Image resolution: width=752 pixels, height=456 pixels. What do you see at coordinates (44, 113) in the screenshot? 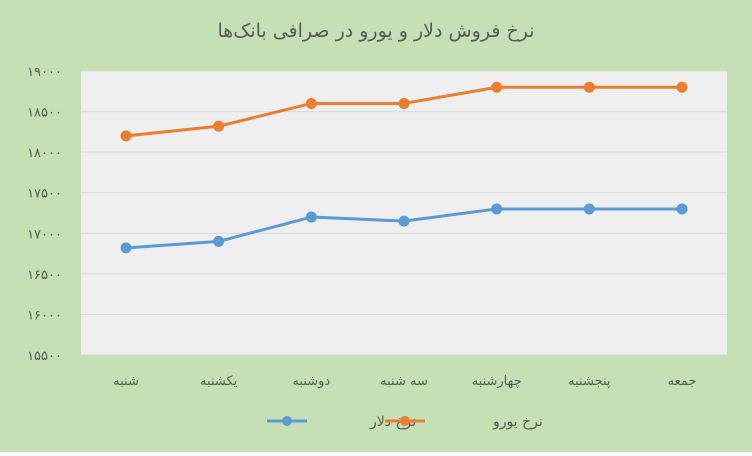
I see `y-tick-label: ۱۸۵۰۰` at bounding box center [44, 113].